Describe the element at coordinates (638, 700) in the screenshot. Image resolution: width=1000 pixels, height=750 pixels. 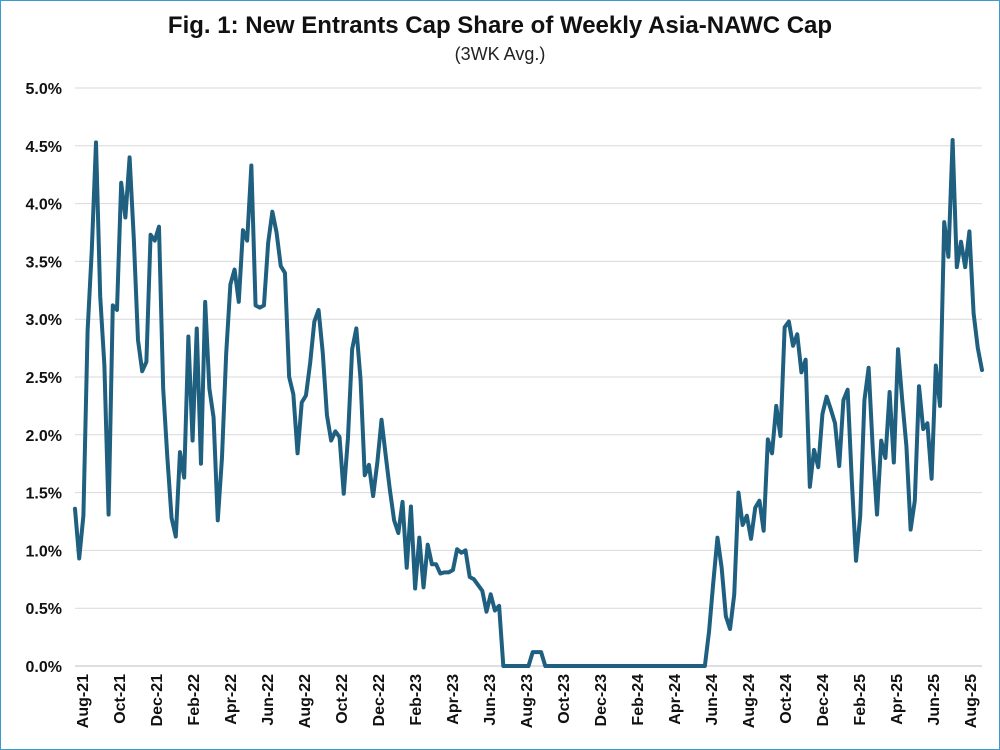
I see `x-tick-label: Feb-24` at that location.